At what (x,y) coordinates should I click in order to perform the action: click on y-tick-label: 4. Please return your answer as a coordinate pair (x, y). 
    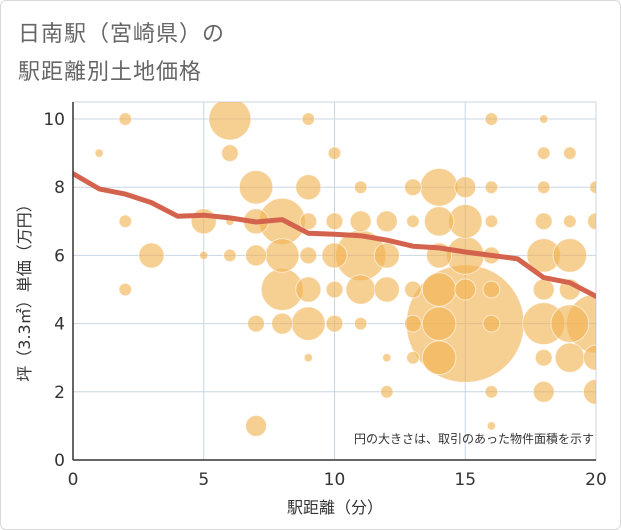
    Looking at the image, I should click on (59, 325).